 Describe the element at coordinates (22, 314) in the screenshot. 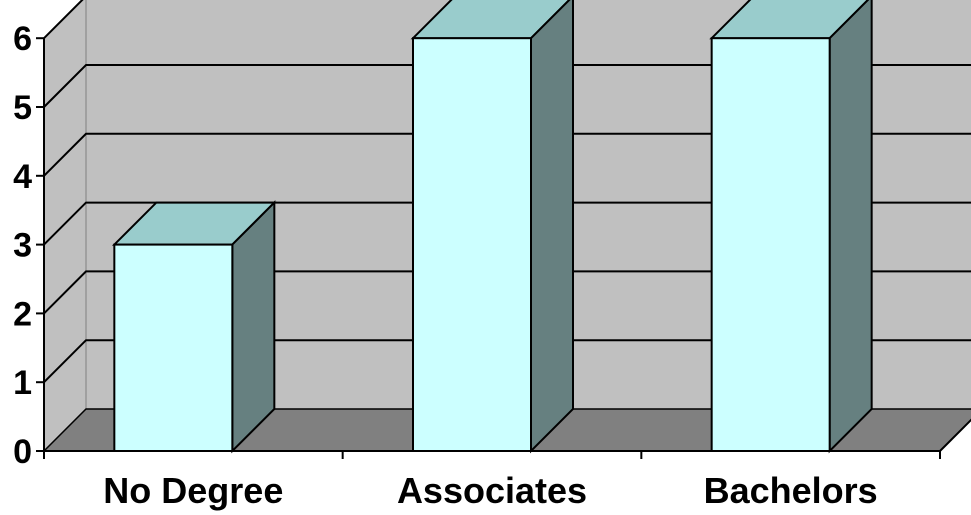

I see `y-tick-label: 2` at that location.